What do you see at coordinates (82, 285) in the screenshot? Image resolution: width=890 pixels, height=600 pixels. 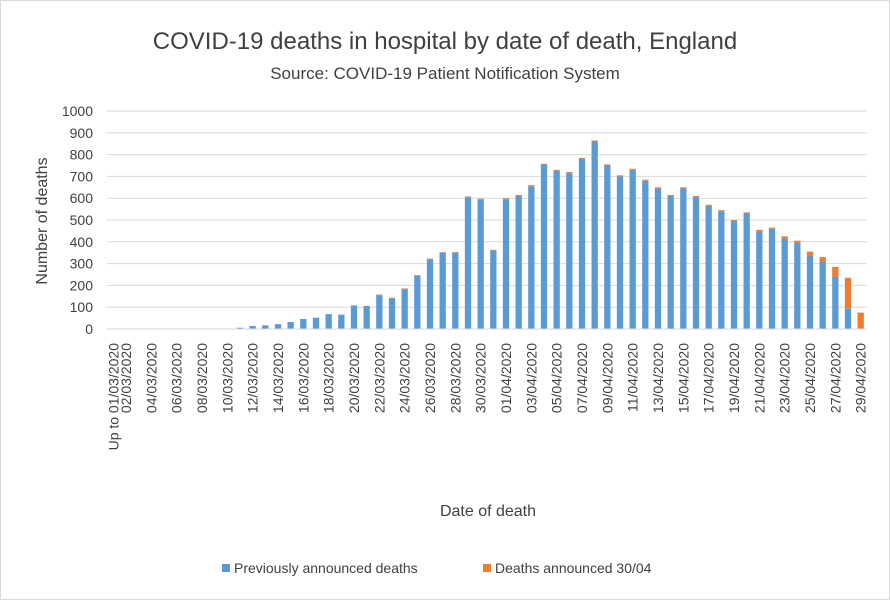 I see `y-tick-label: 200` at bounding box center [82, 285].